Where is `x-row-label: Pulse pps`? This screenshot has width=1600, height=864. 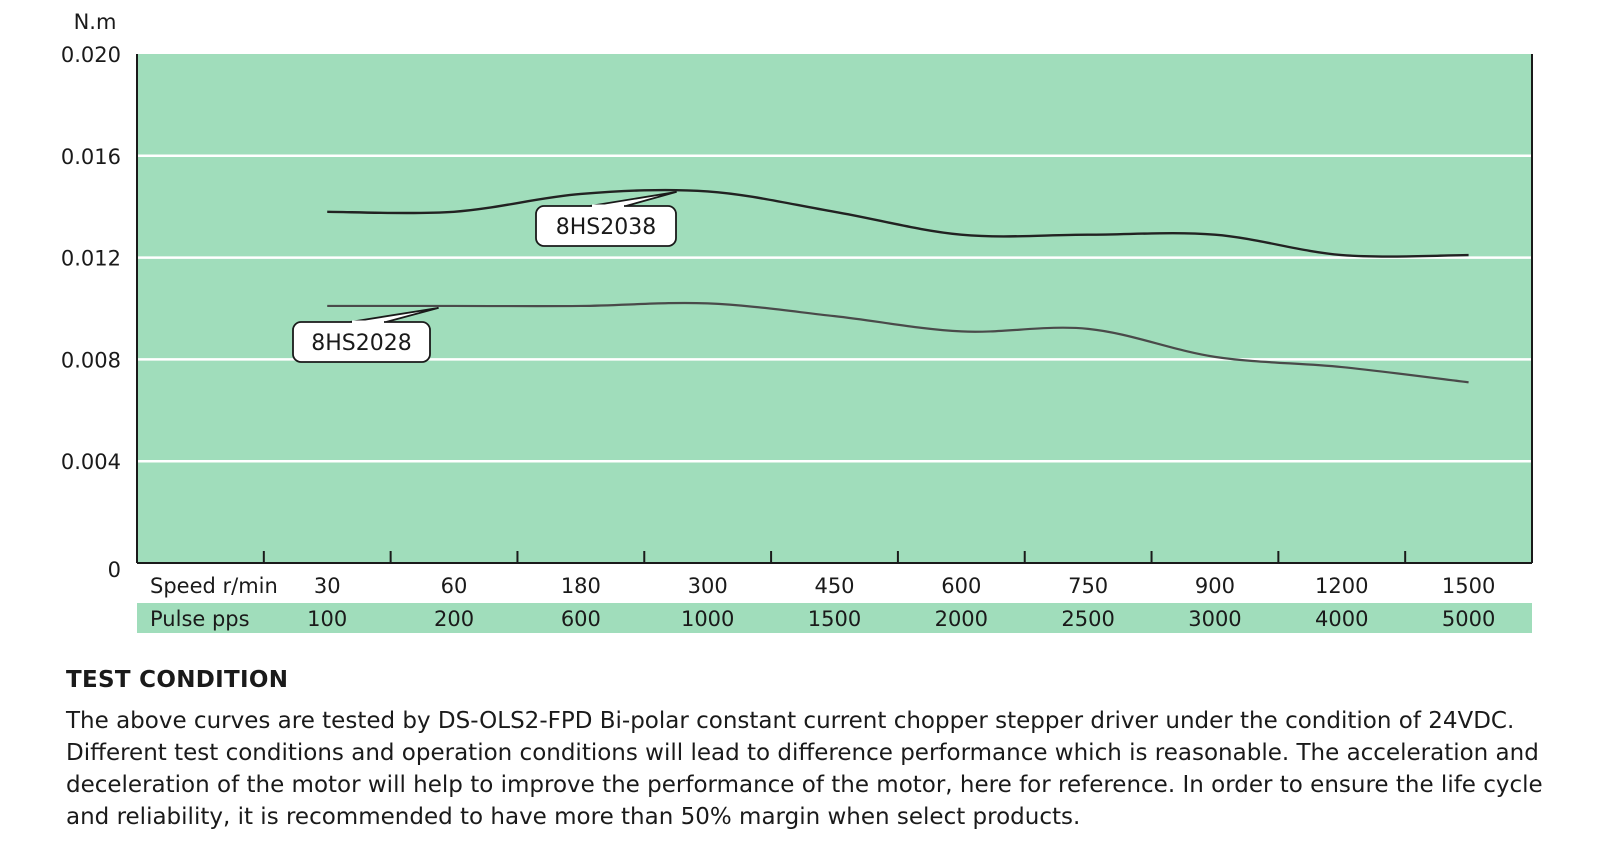 x-row-label: Pulse pps is located at coordinates (200, 619).